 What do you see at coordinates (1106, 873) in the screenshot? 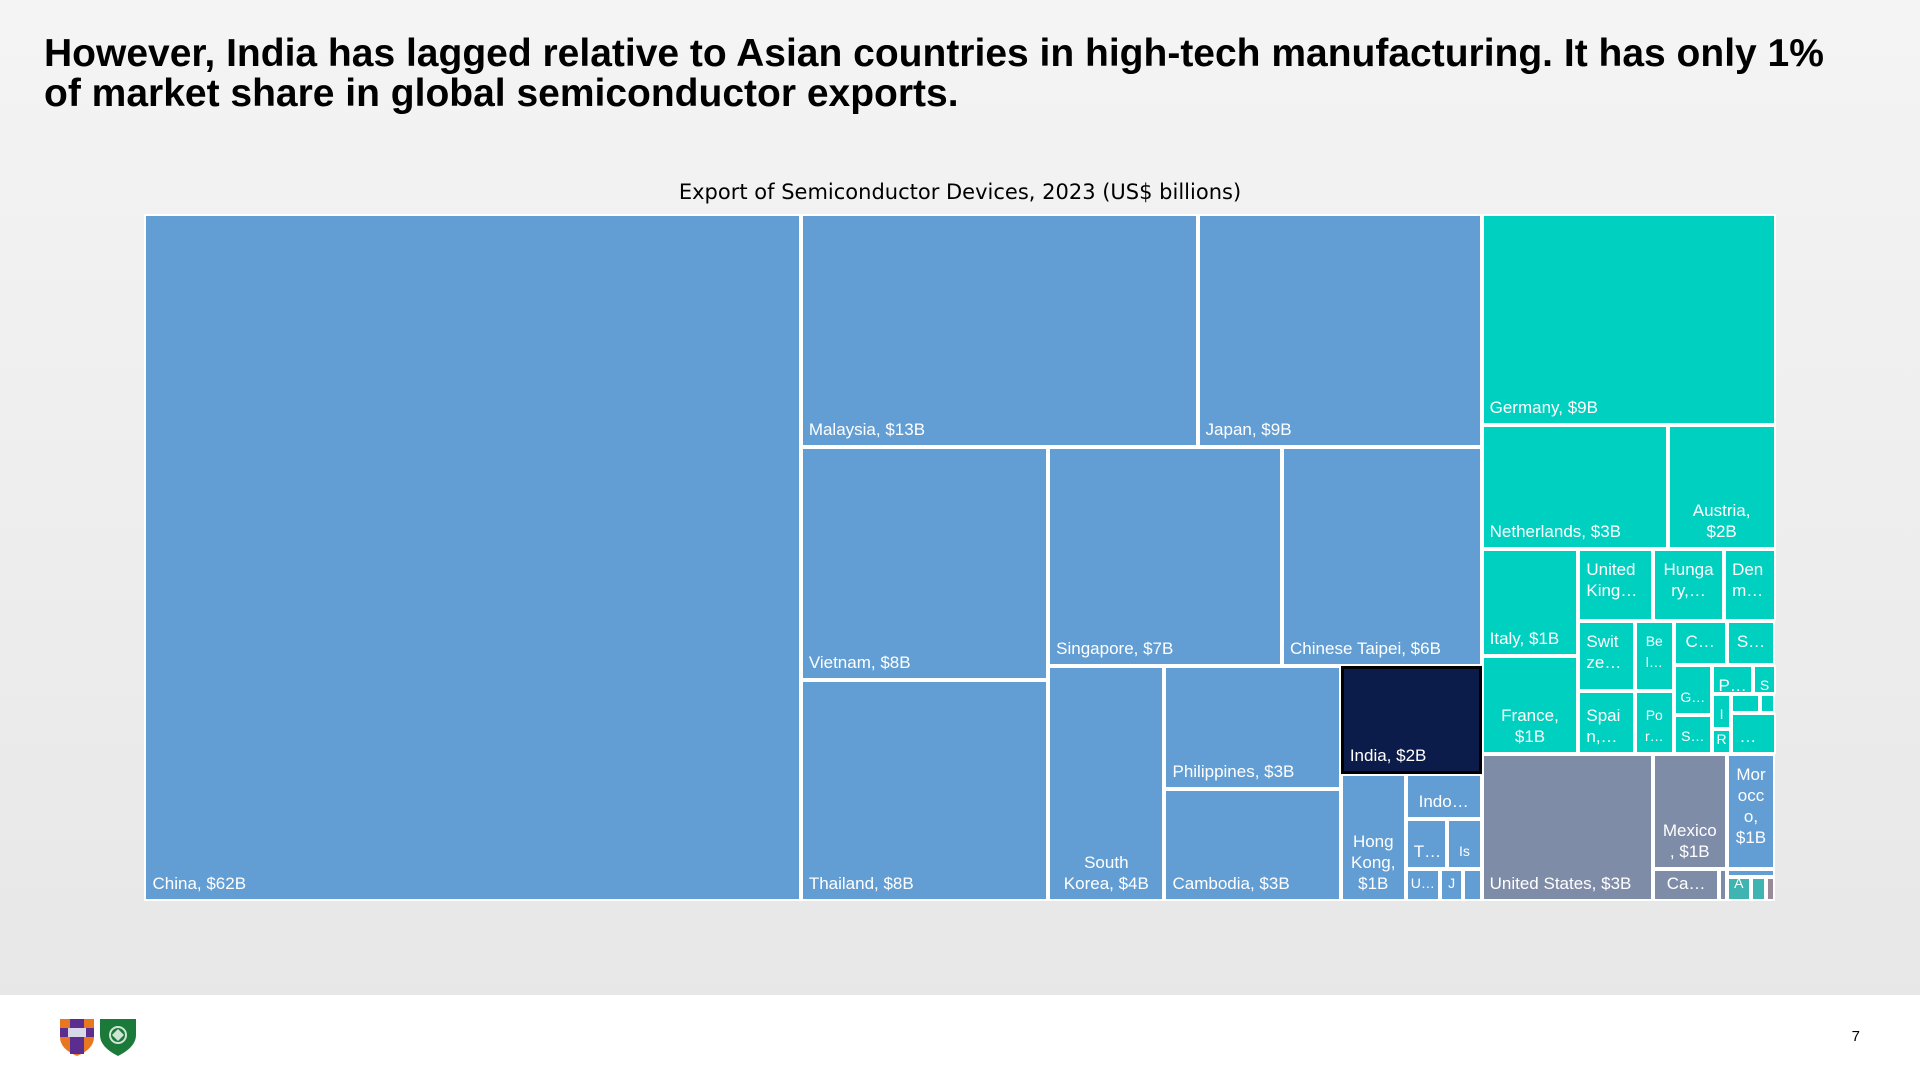
I see `treemap-cell-label: South Korea, $4B` at bounding box center [1106, 873].